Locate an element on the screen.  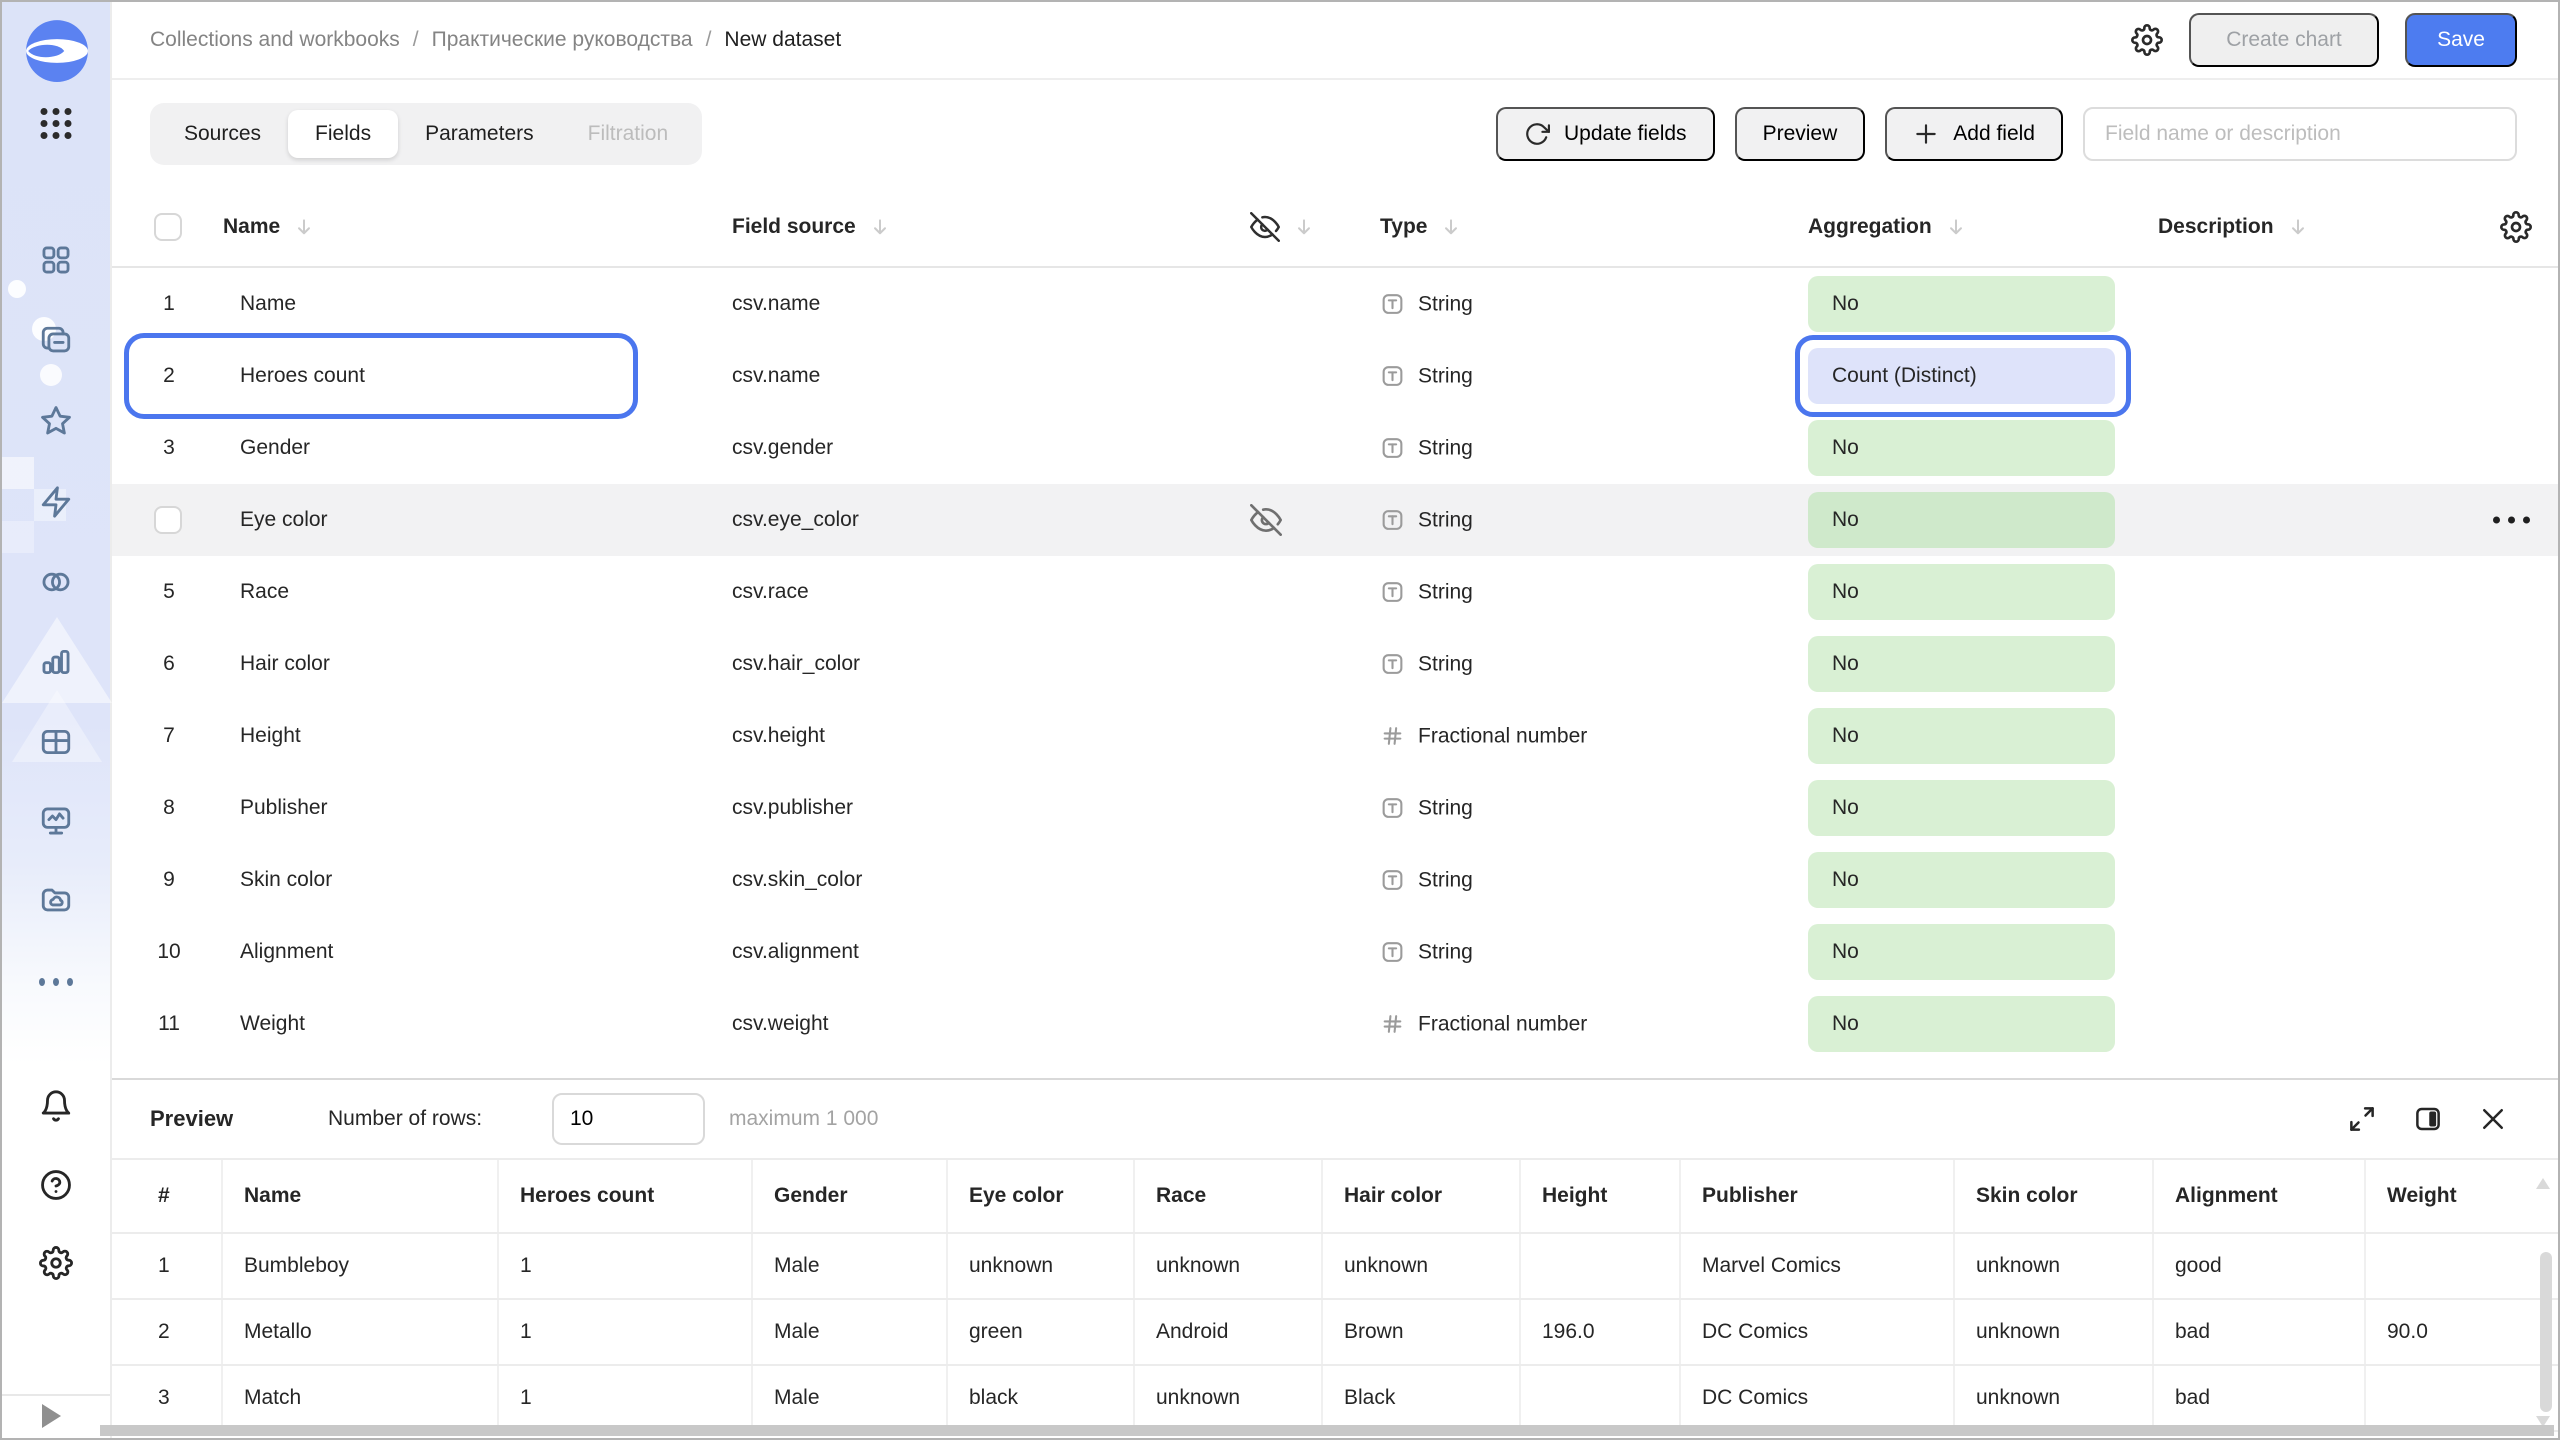
column-header-aggregation: Aggregation is located at coordinates (1887, 227).